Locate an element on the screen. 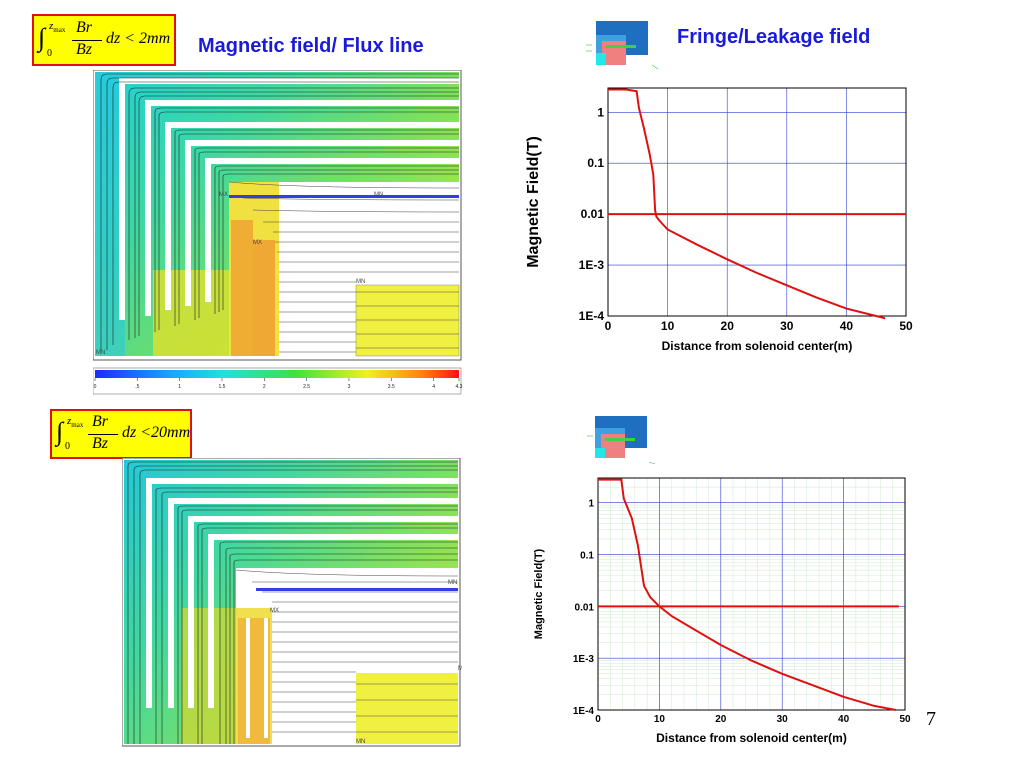  field-map-2: MN MX MX MN is located at coordinates (292, 602).